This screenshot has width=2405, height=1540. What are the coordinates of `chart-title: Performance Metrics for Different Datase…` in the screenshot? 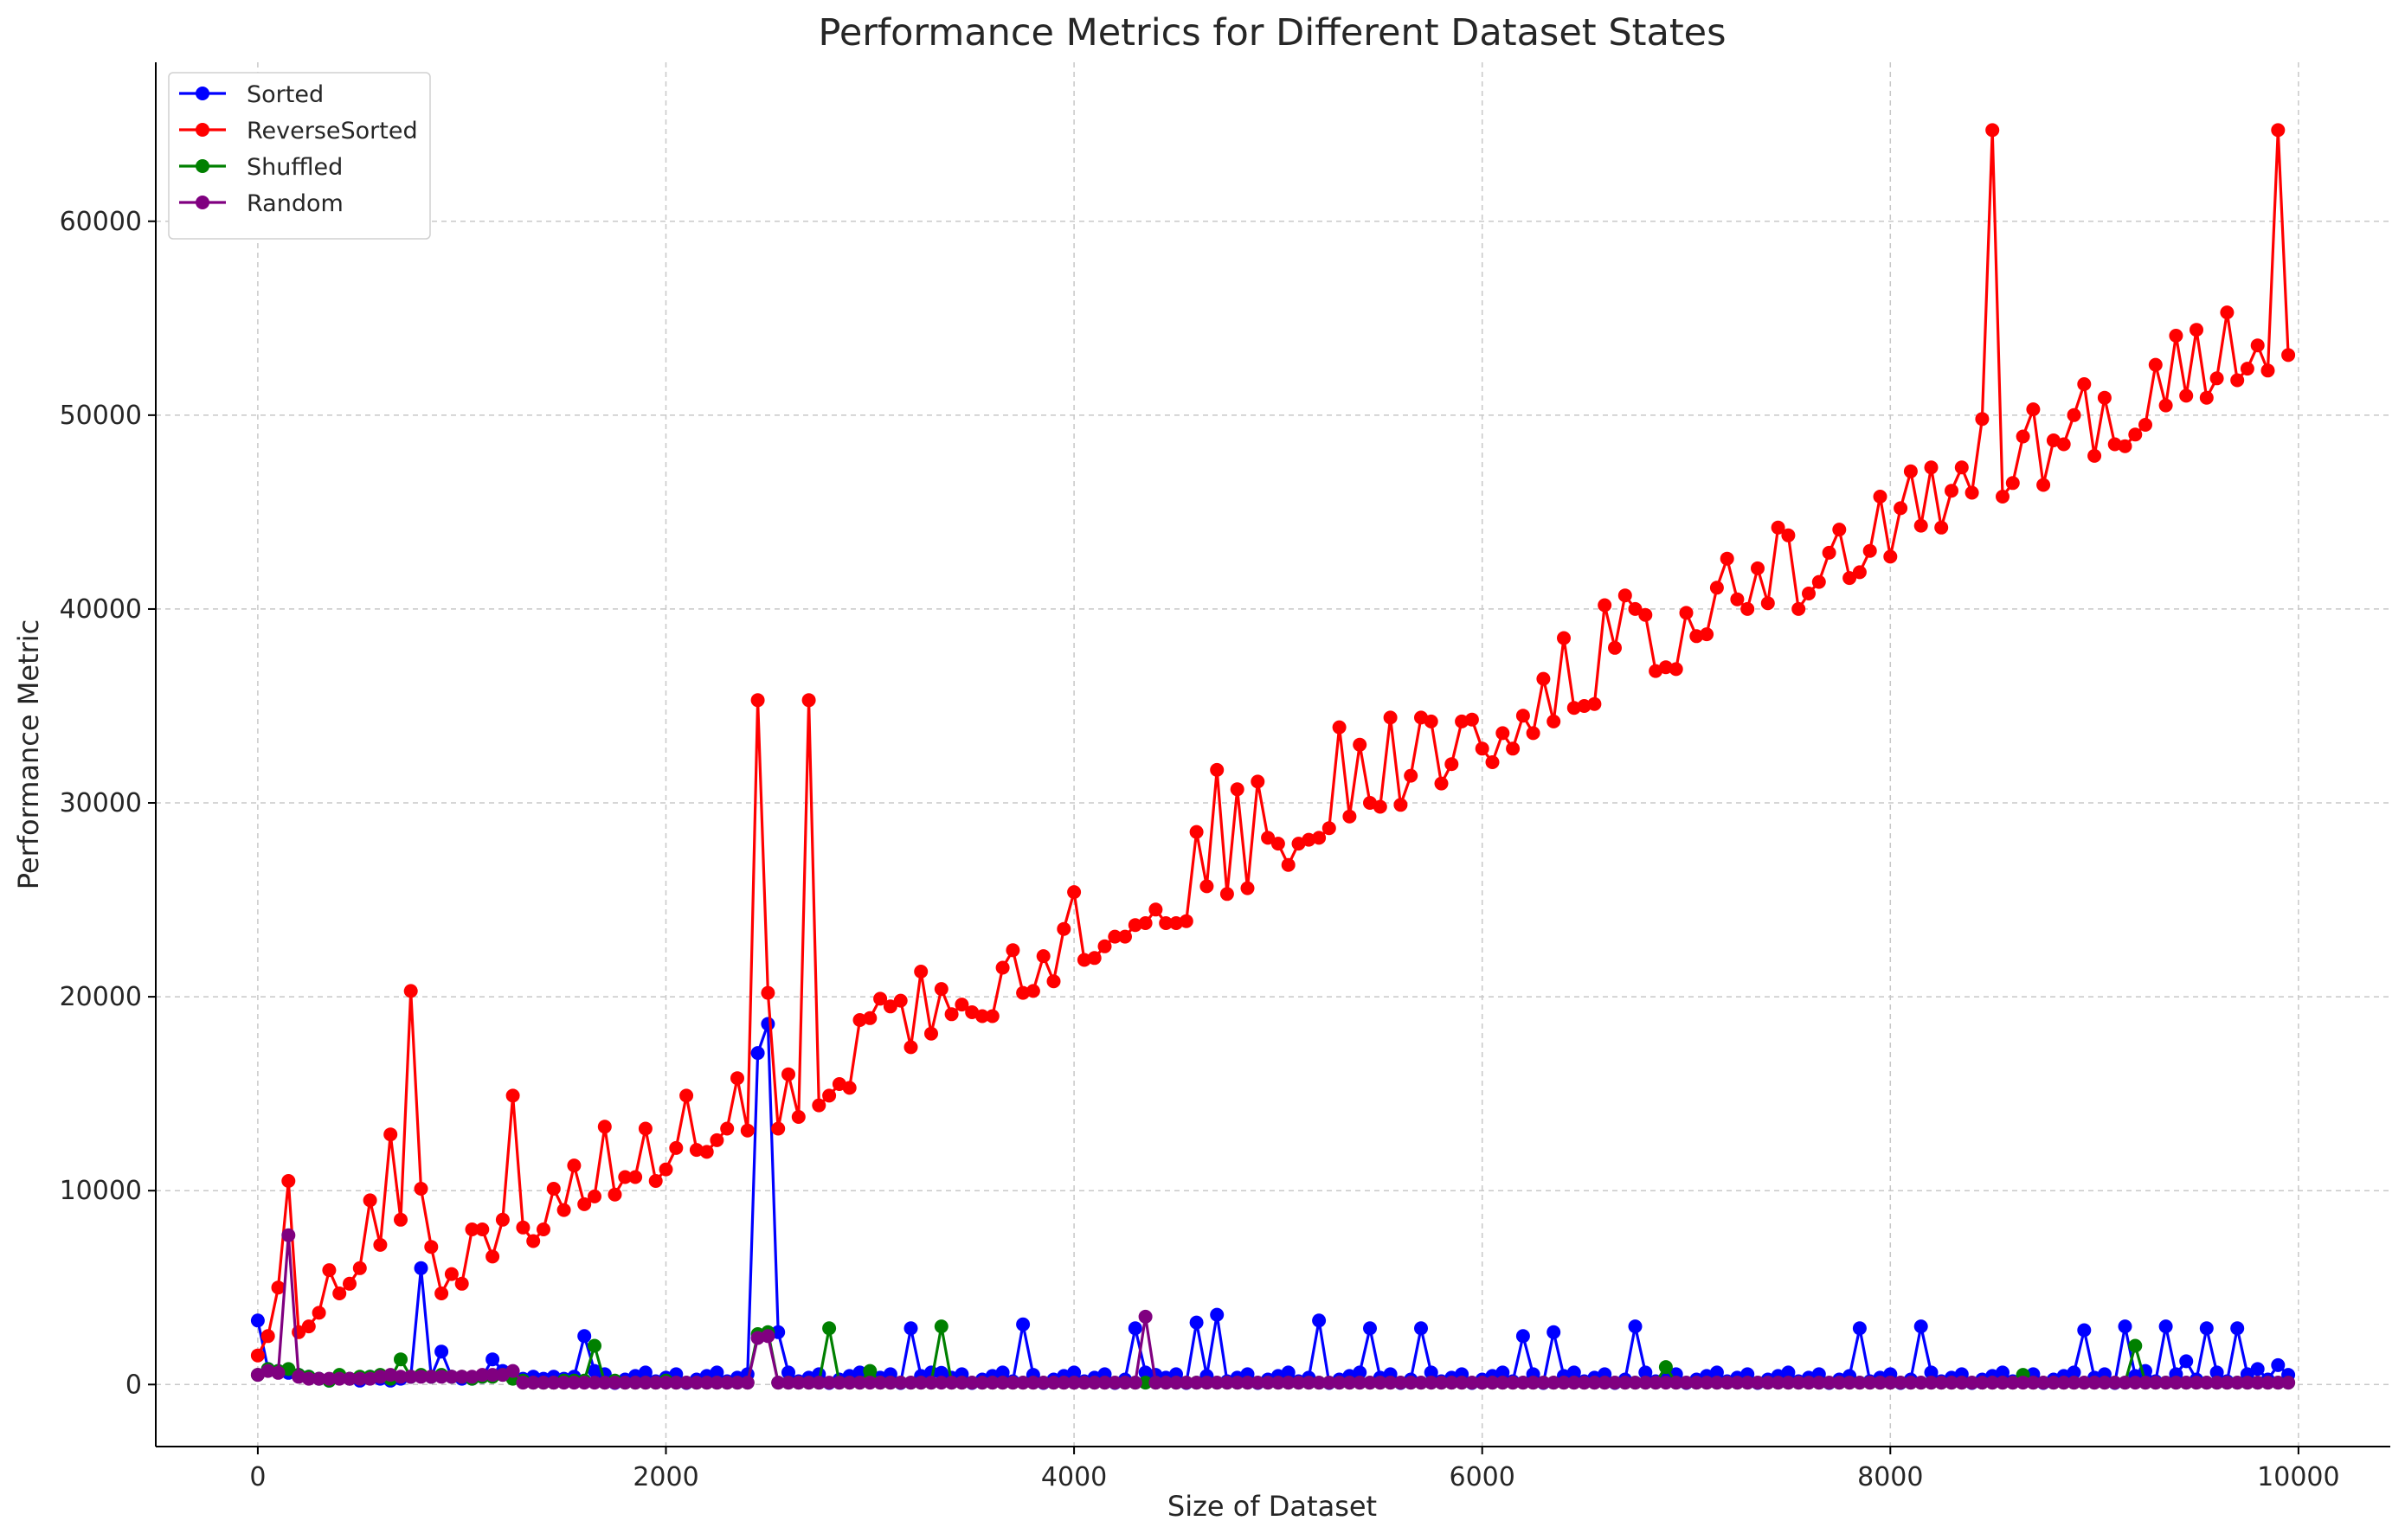 It's located at (1272, 33).